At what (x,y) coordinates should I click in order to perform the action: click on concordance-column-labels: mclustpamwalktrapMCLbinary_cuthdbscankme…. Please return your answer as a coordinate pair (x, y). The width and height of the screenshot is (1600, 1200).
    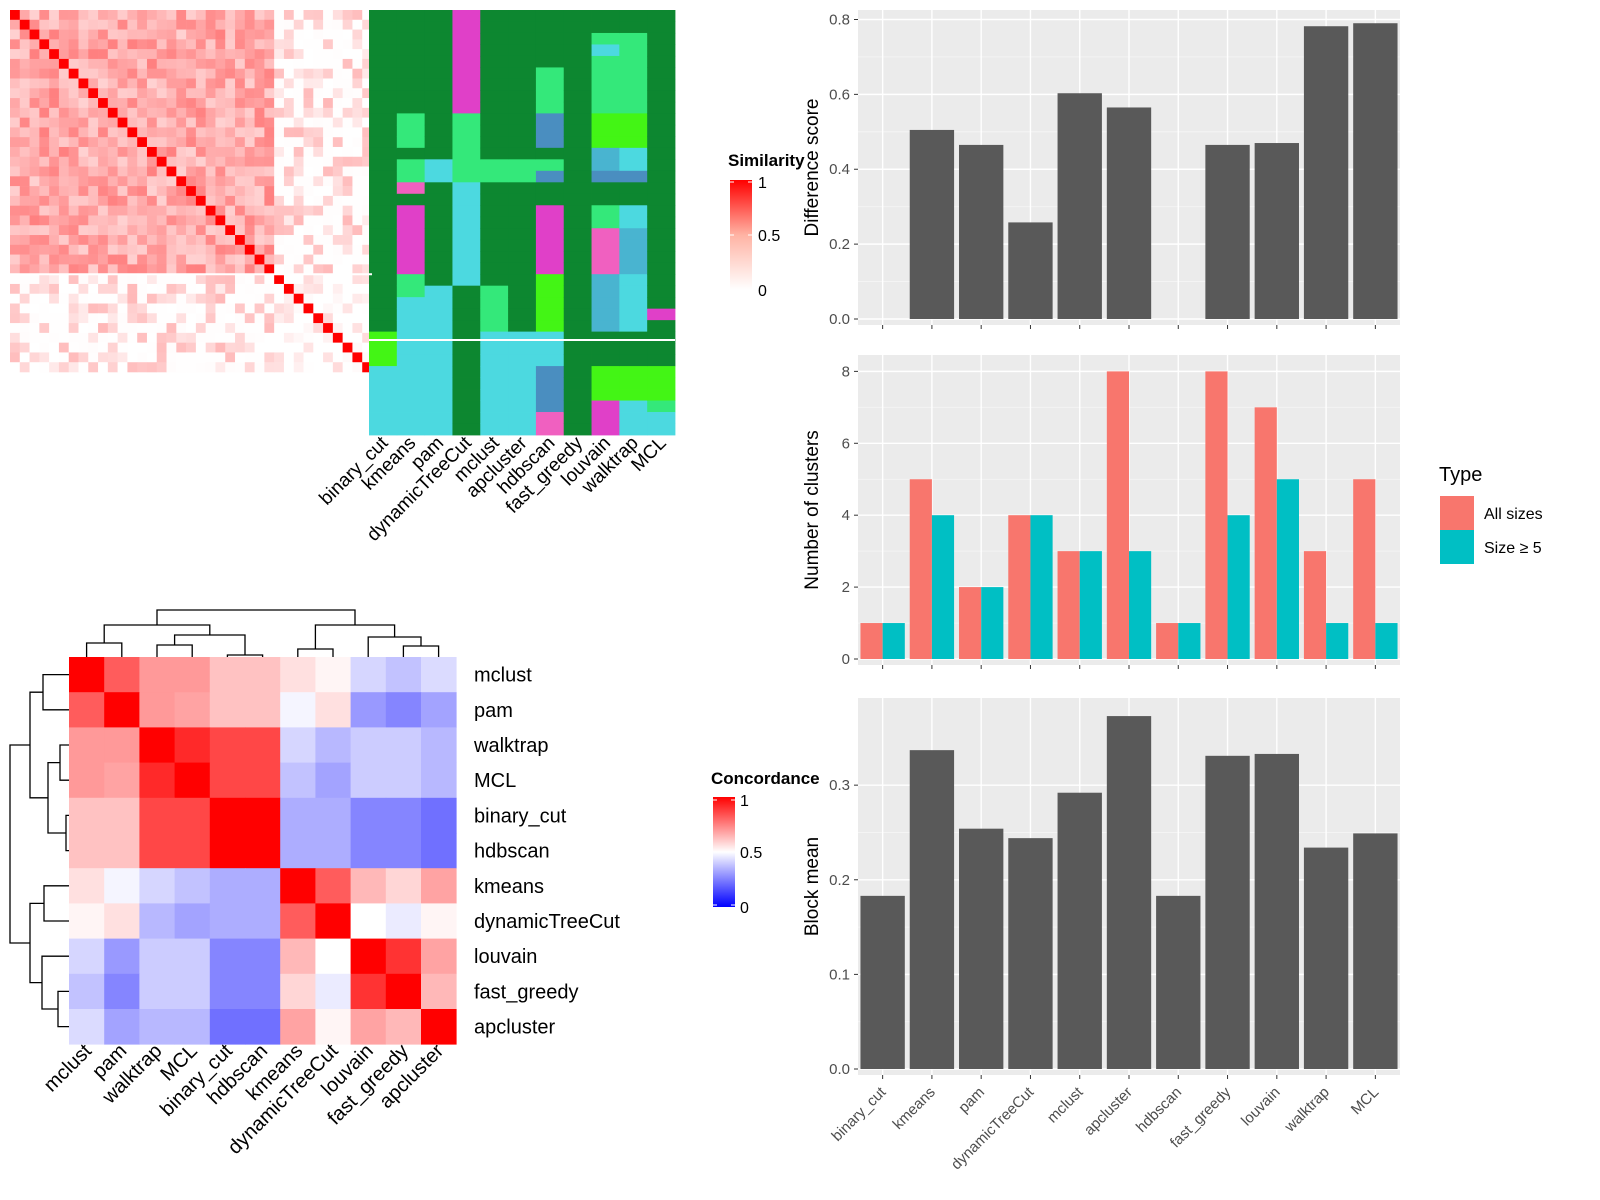
    Looking at the image, I should click on (244, 1099).